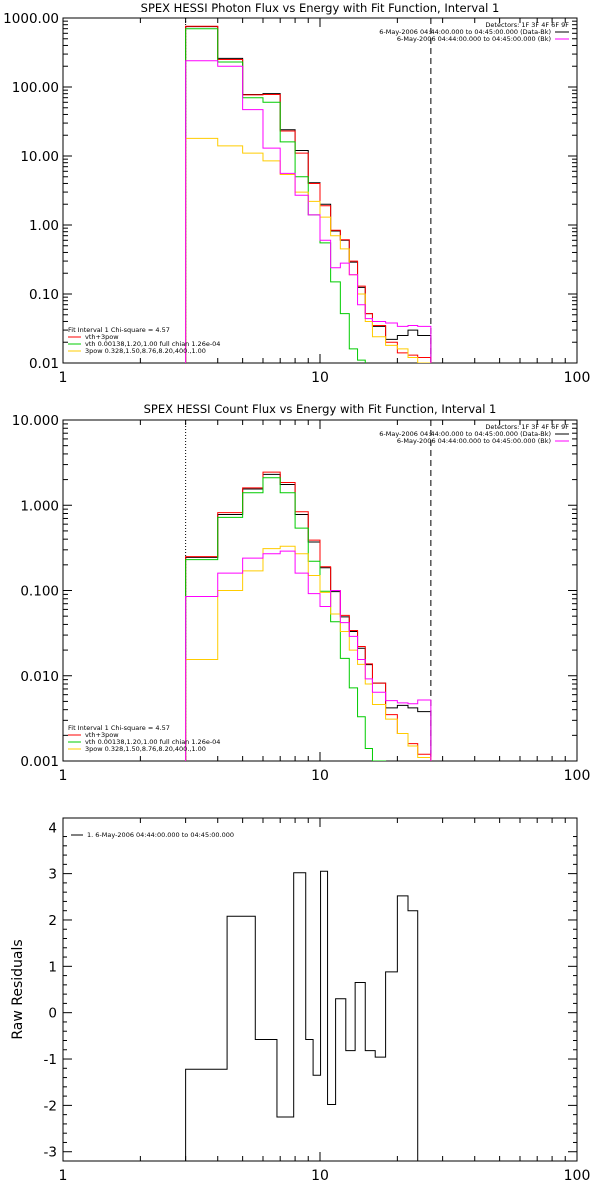 This screenshot has height=1200, width=600. What do you see at coordinates (52, 967) in the screenshot?
I see `y-tick-label: 1` at bounding box center [52, 967].